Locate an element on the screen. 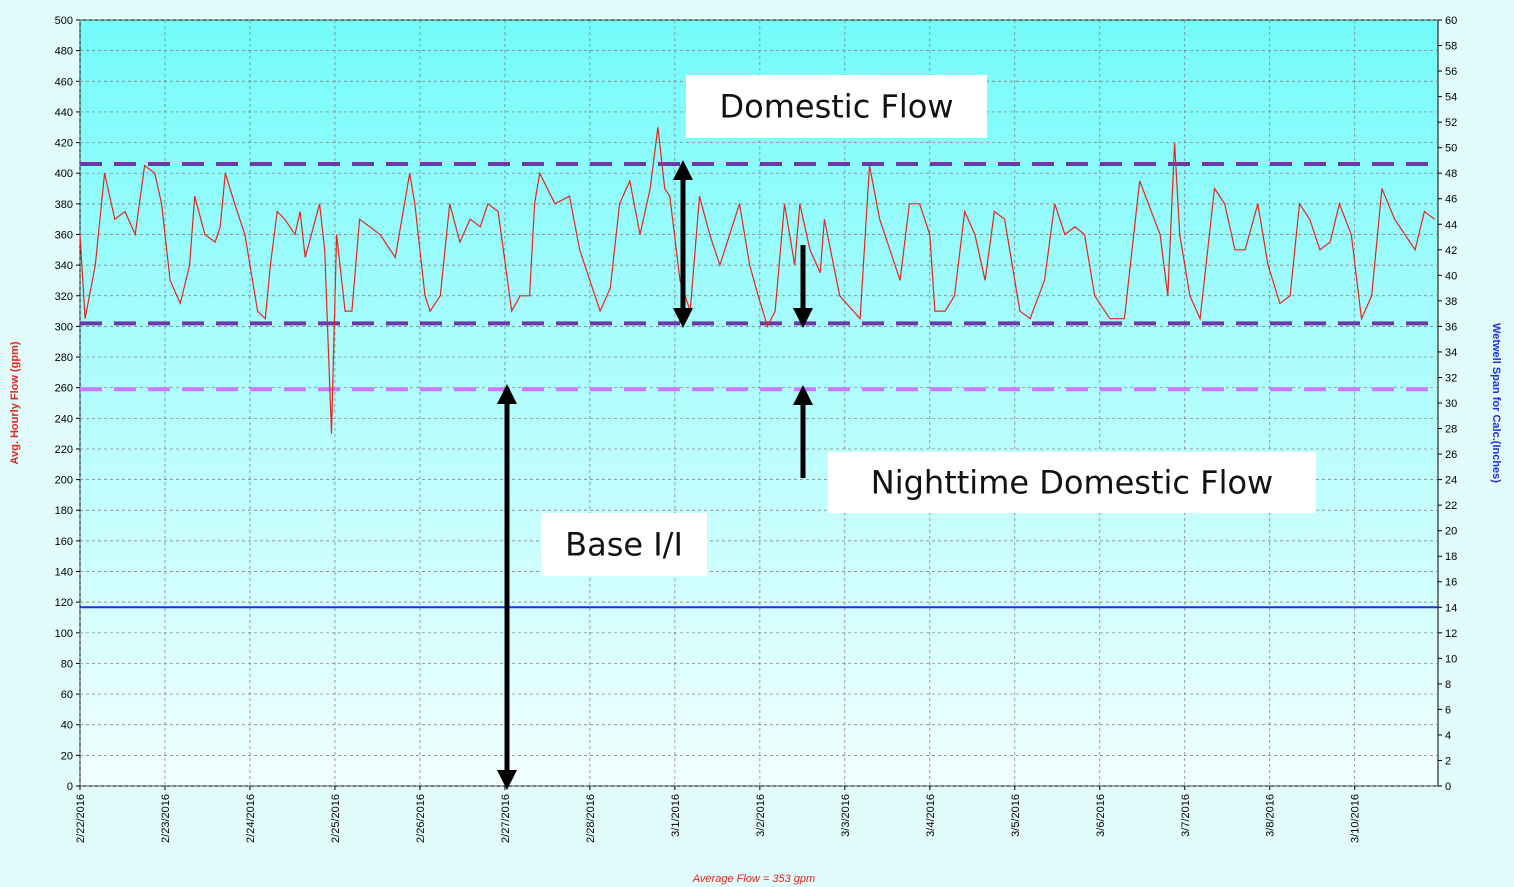 This screenshot has height=887, width=1514. y-tick-label: 0 is located at coordinates (70, 787).